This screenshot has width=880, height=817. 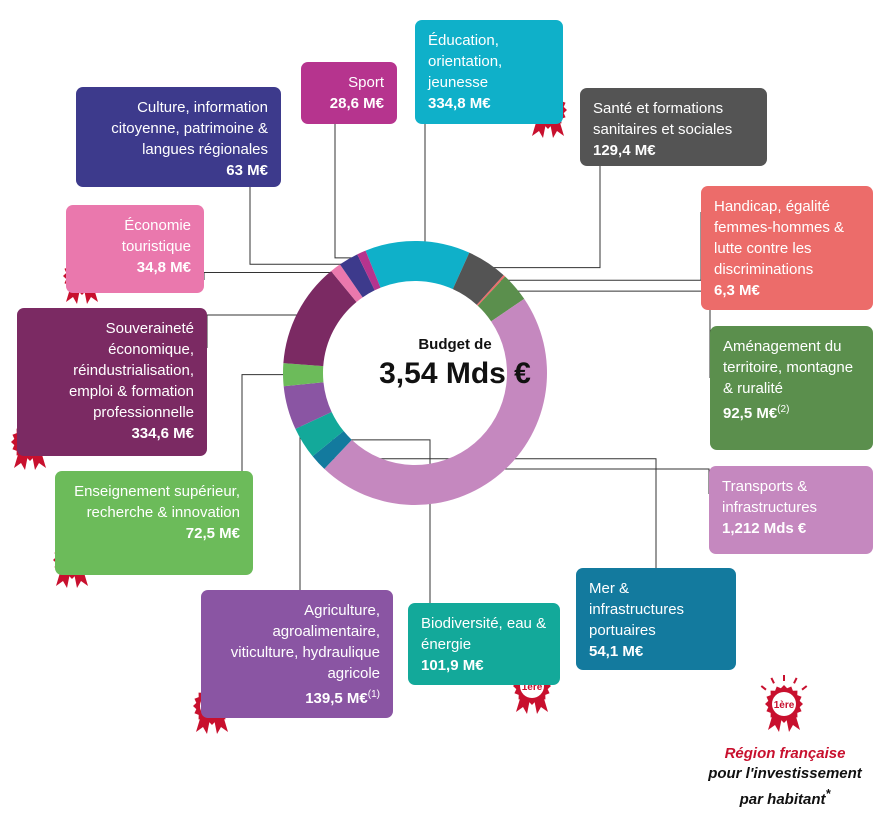 I want to click on sante-value: 129,4 M€, so click(x=624, y=150).